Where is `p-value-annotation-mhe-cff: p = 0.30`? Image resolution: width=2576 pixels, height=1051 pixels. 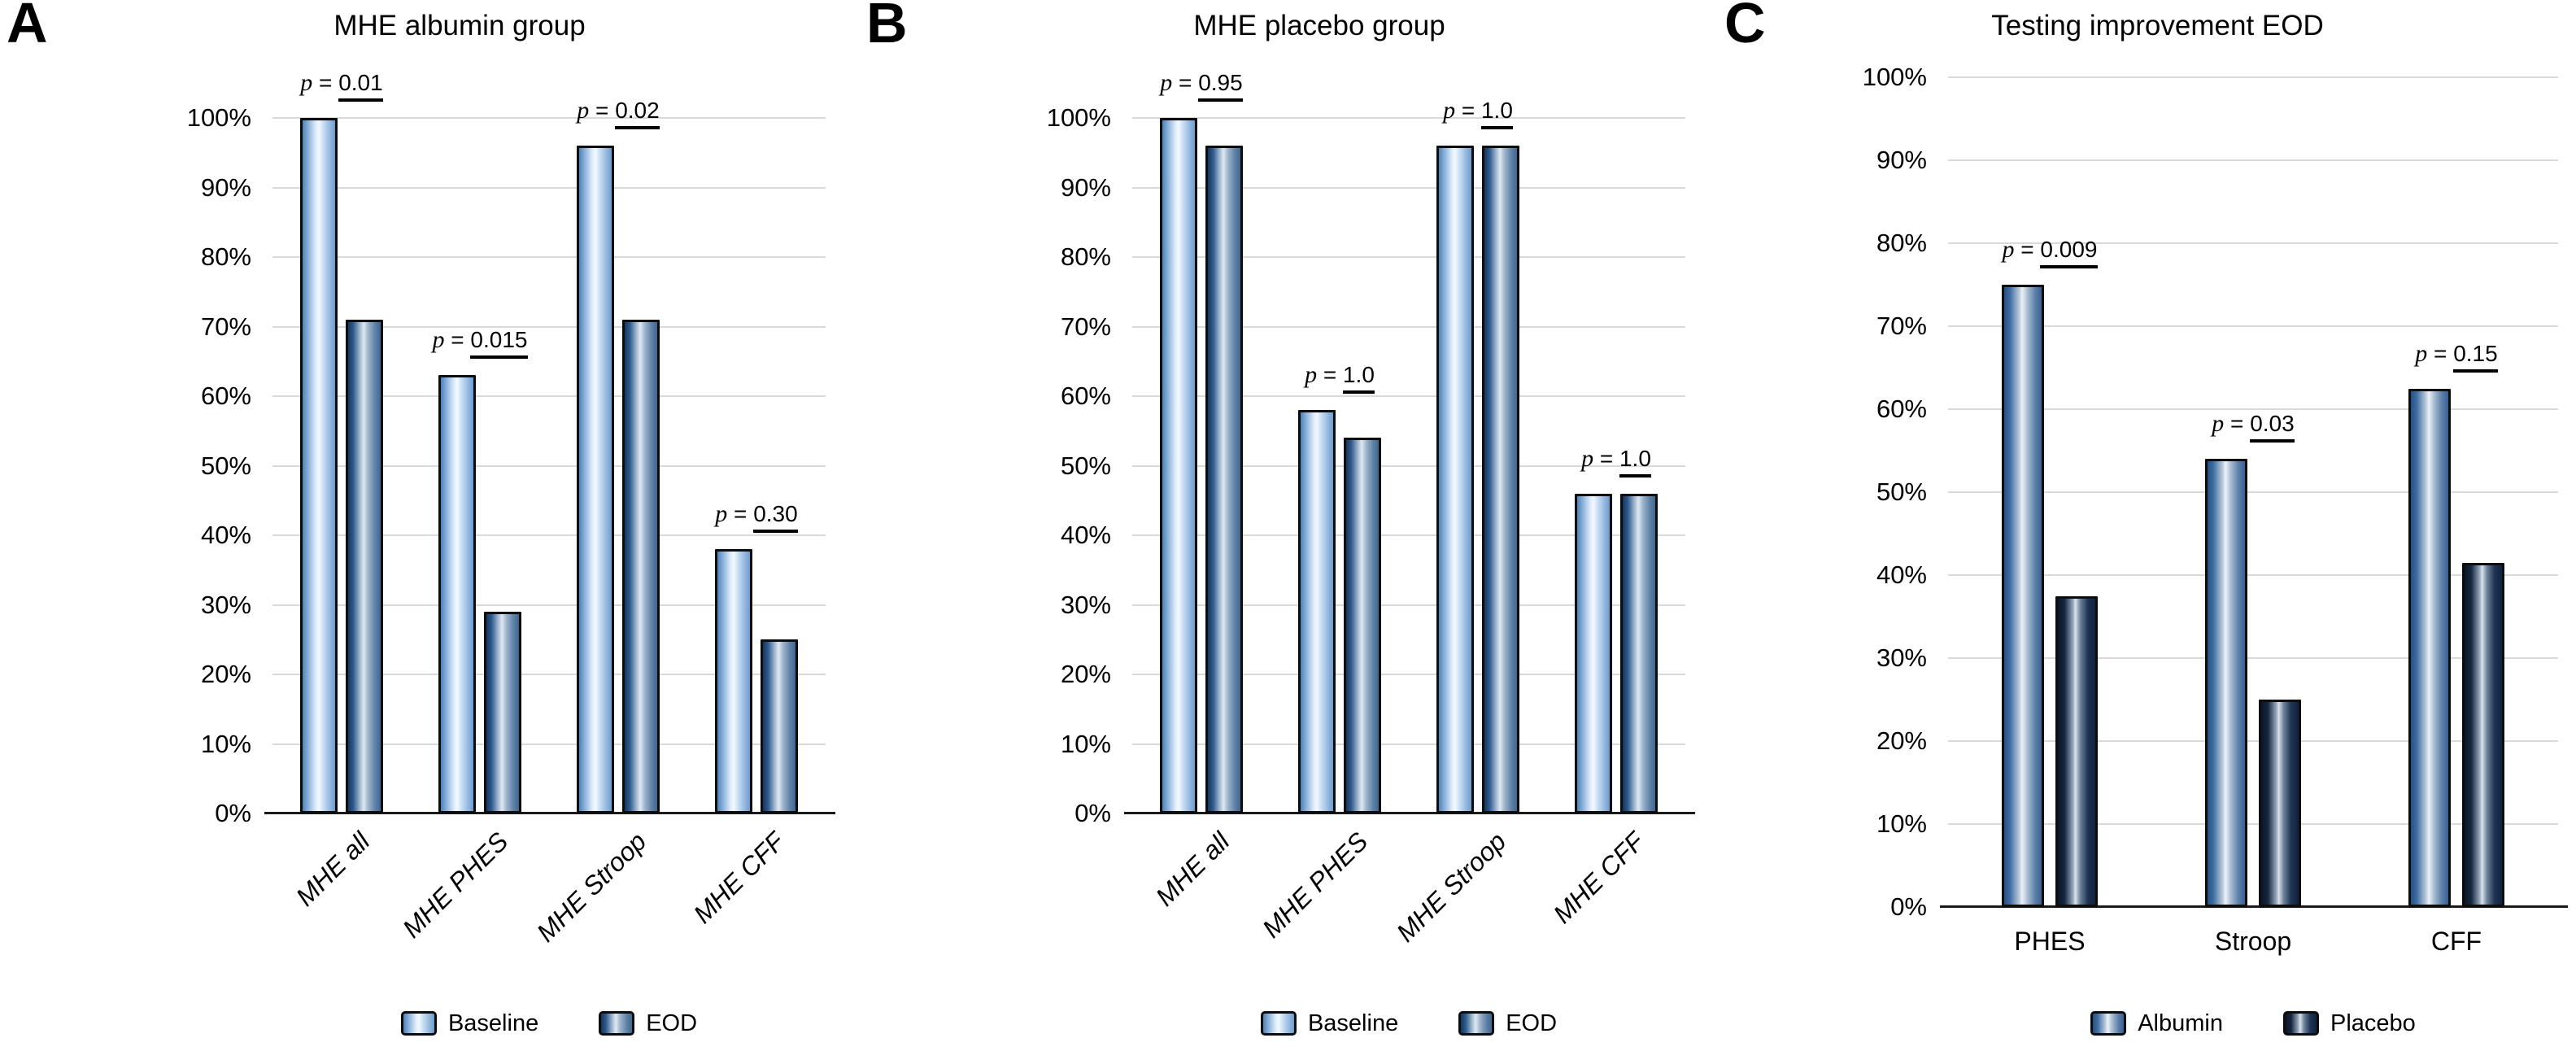
p-value-annotation-mhe-cff: p = 0.30 is located at coordinates (756, 517).